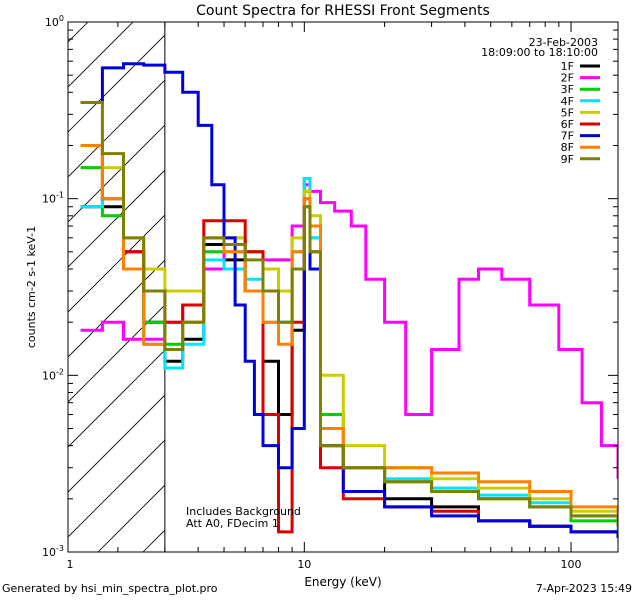 This screenshot has height=600, width=640. I want to click on footer-timestamp: 7-Apr-2023 15:49, so click(583, 588).